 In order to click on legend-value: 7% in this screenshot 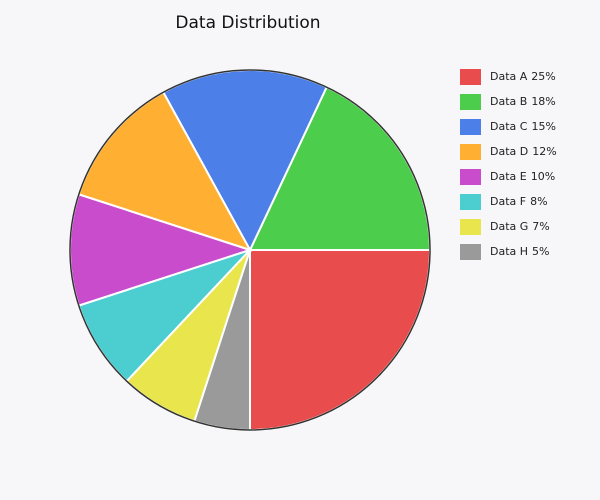, I will do `click(540, 226)`.